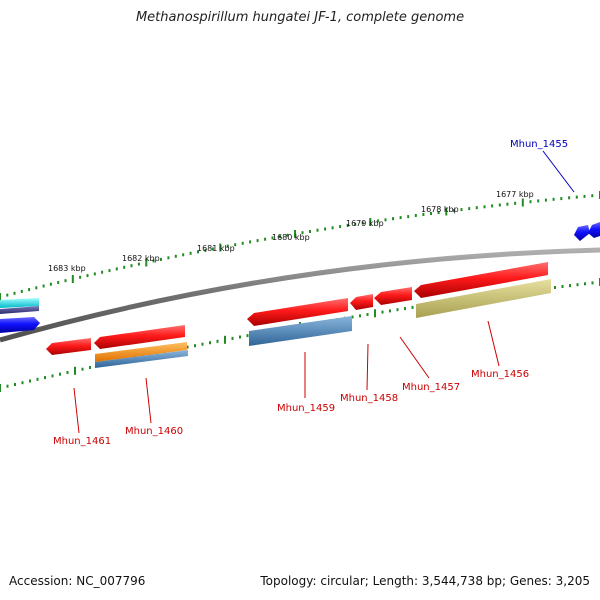 This screenshot has width=600, height=600. Describe the element at coordinates (141, 258) in the screenshot. I see `kbp-label: 1682 kbp` at that location.